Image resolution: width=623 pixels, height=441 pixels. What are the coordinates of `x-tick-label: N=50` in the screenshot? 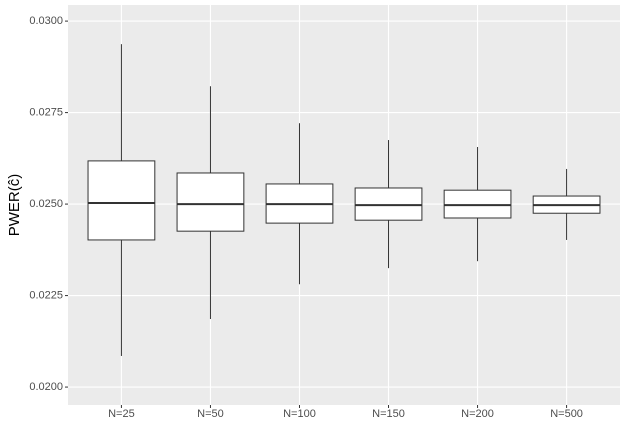 It's located at (210, 414).